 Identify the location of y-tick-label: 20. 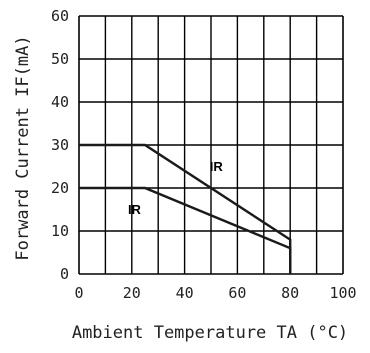
(60, 188).